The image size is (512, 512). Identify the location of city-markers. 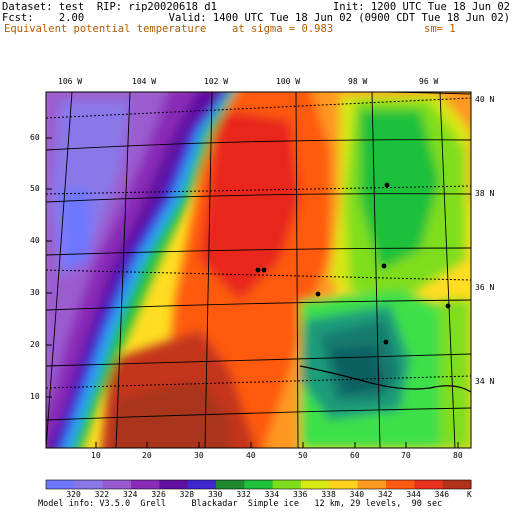
(353, 263).